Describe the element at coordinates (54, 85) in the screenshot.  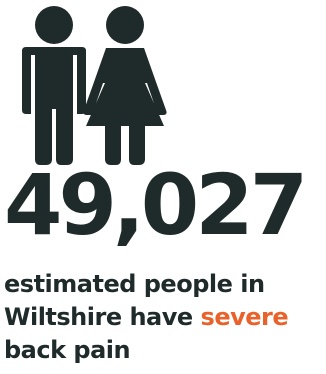
I see `male-person-icon` at that location.